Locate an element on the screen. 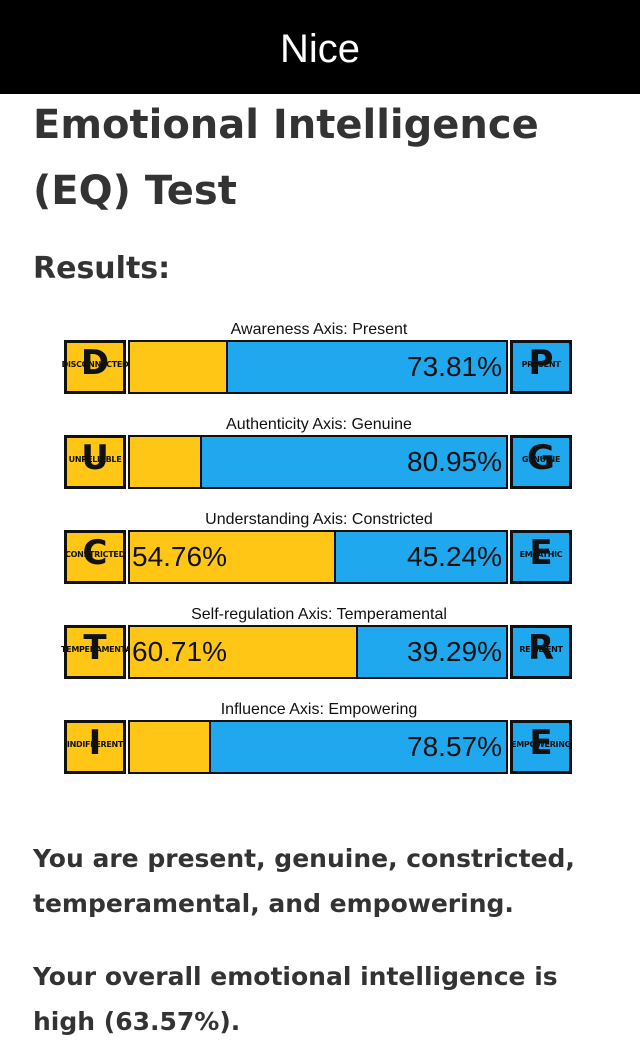  right-pole-badge: R is located at coordinates (541, 652).